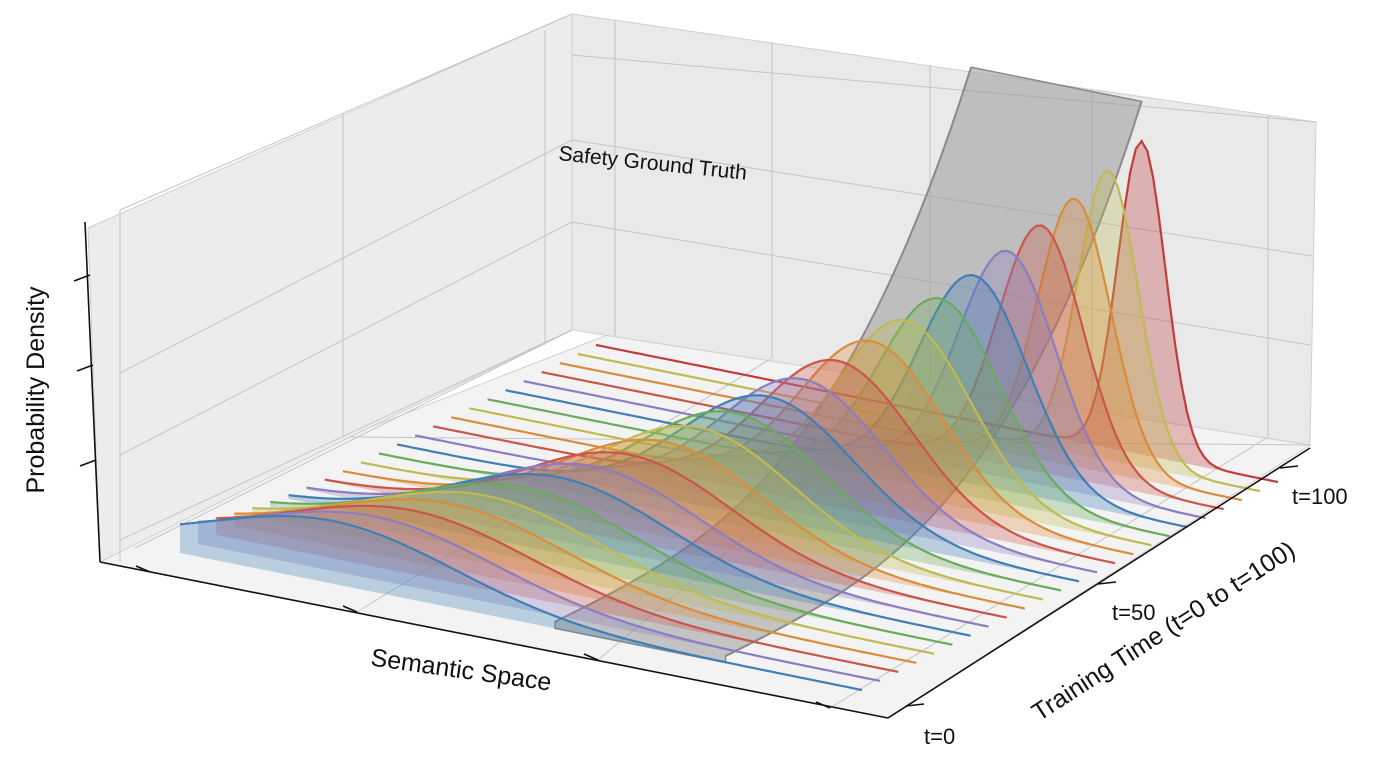  Describe the element at coordinates (92, 392) in the screenshot. I see `z-axis-line` at that location.